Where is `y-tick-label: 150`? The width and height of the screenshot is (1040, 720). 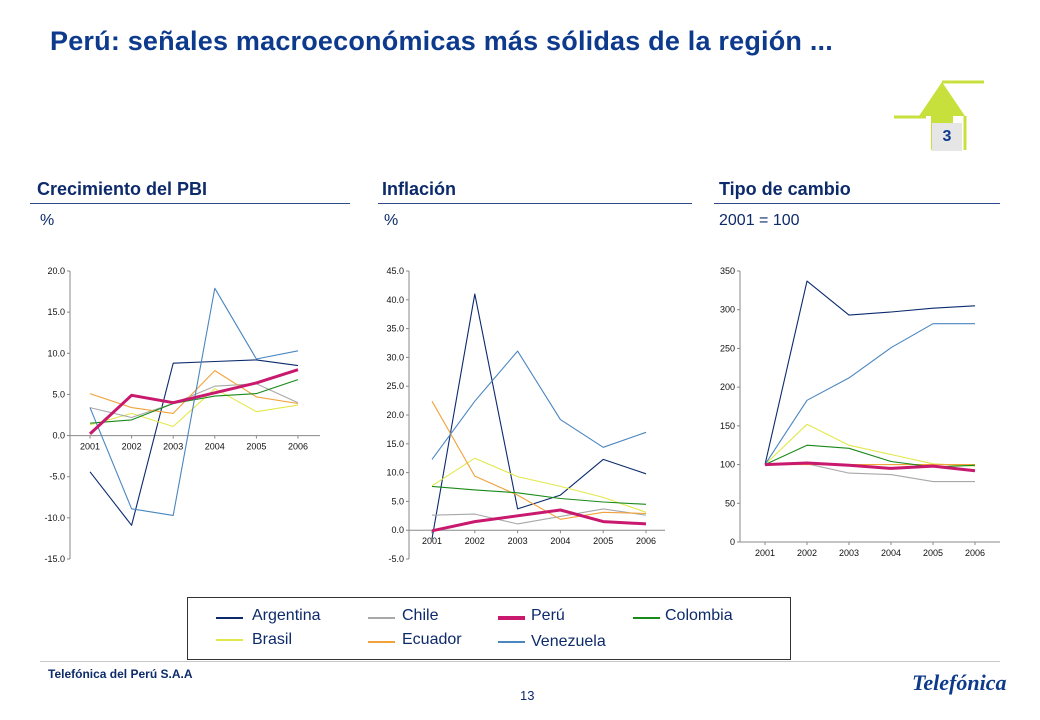 y-tick-label: 150 is located at coordinates (727, 426).